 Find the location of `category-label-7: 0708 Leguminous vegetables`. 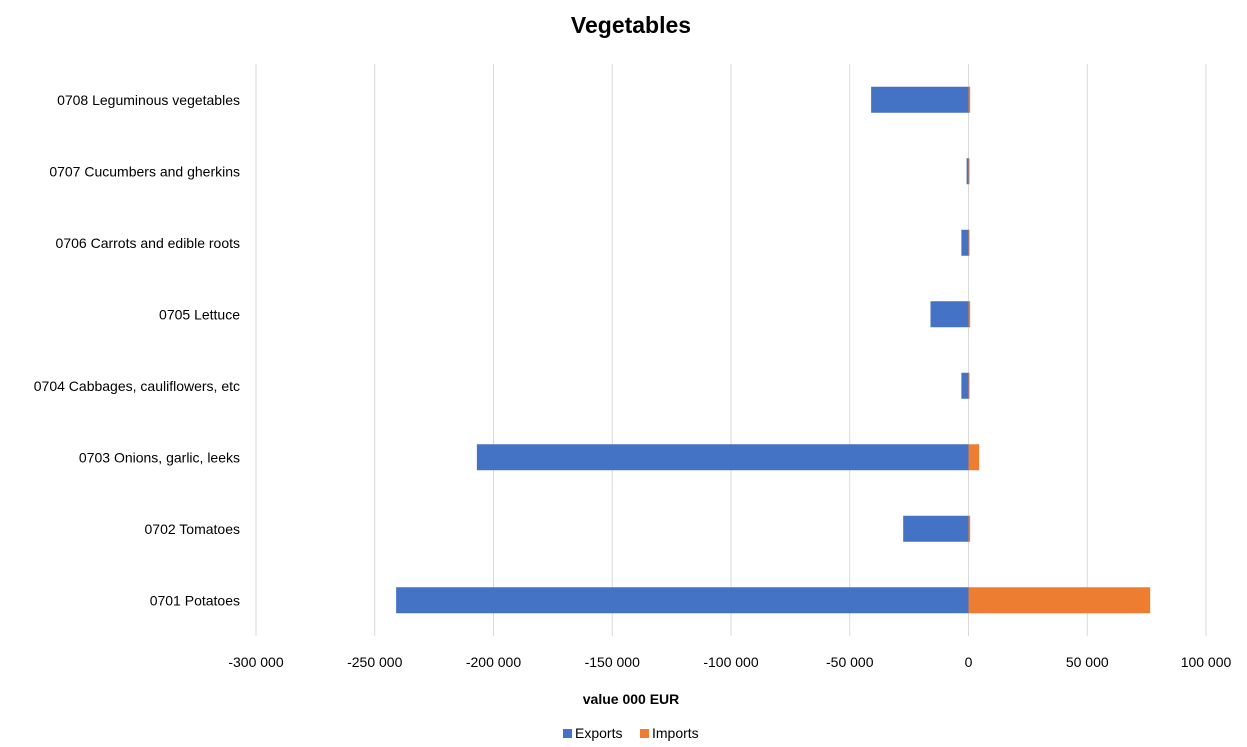

category-label-7: 0708 Leguminous vegetables is located at coordinates (148, 100).